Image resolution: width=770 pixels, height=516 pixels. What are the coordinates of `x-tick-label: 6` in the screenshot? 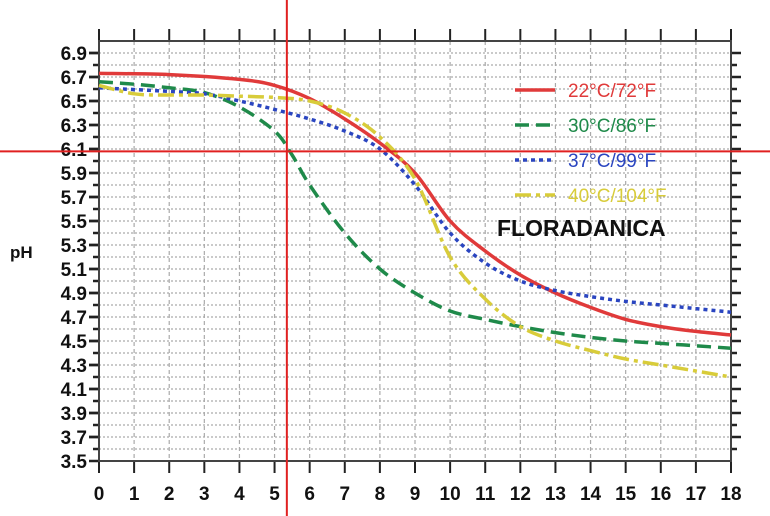 It's located at (309, 494).